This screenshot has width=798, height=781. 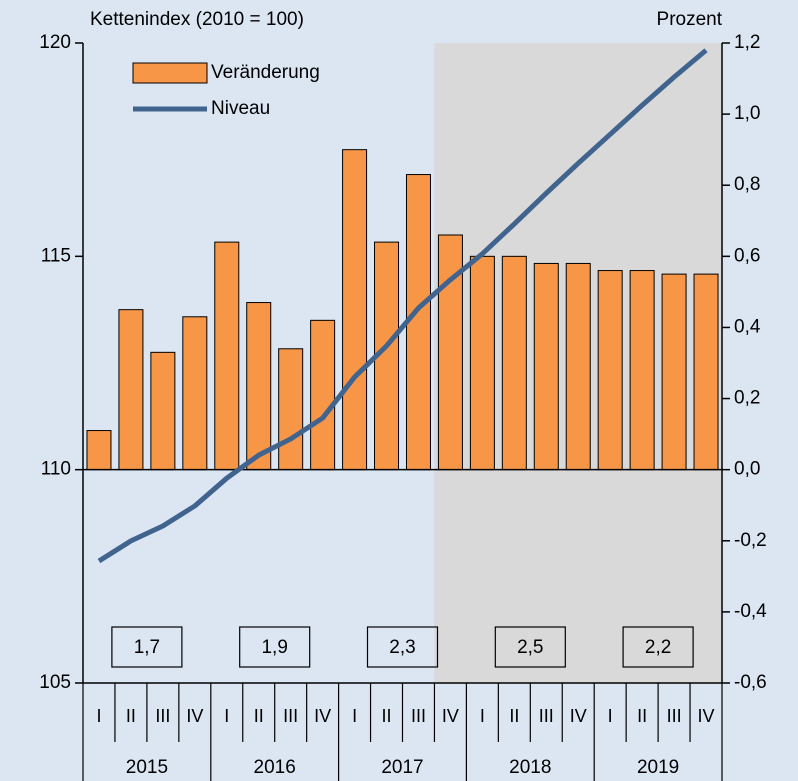 I want to click on y2-tick-label: 0,6, so click(x=747, y=255).